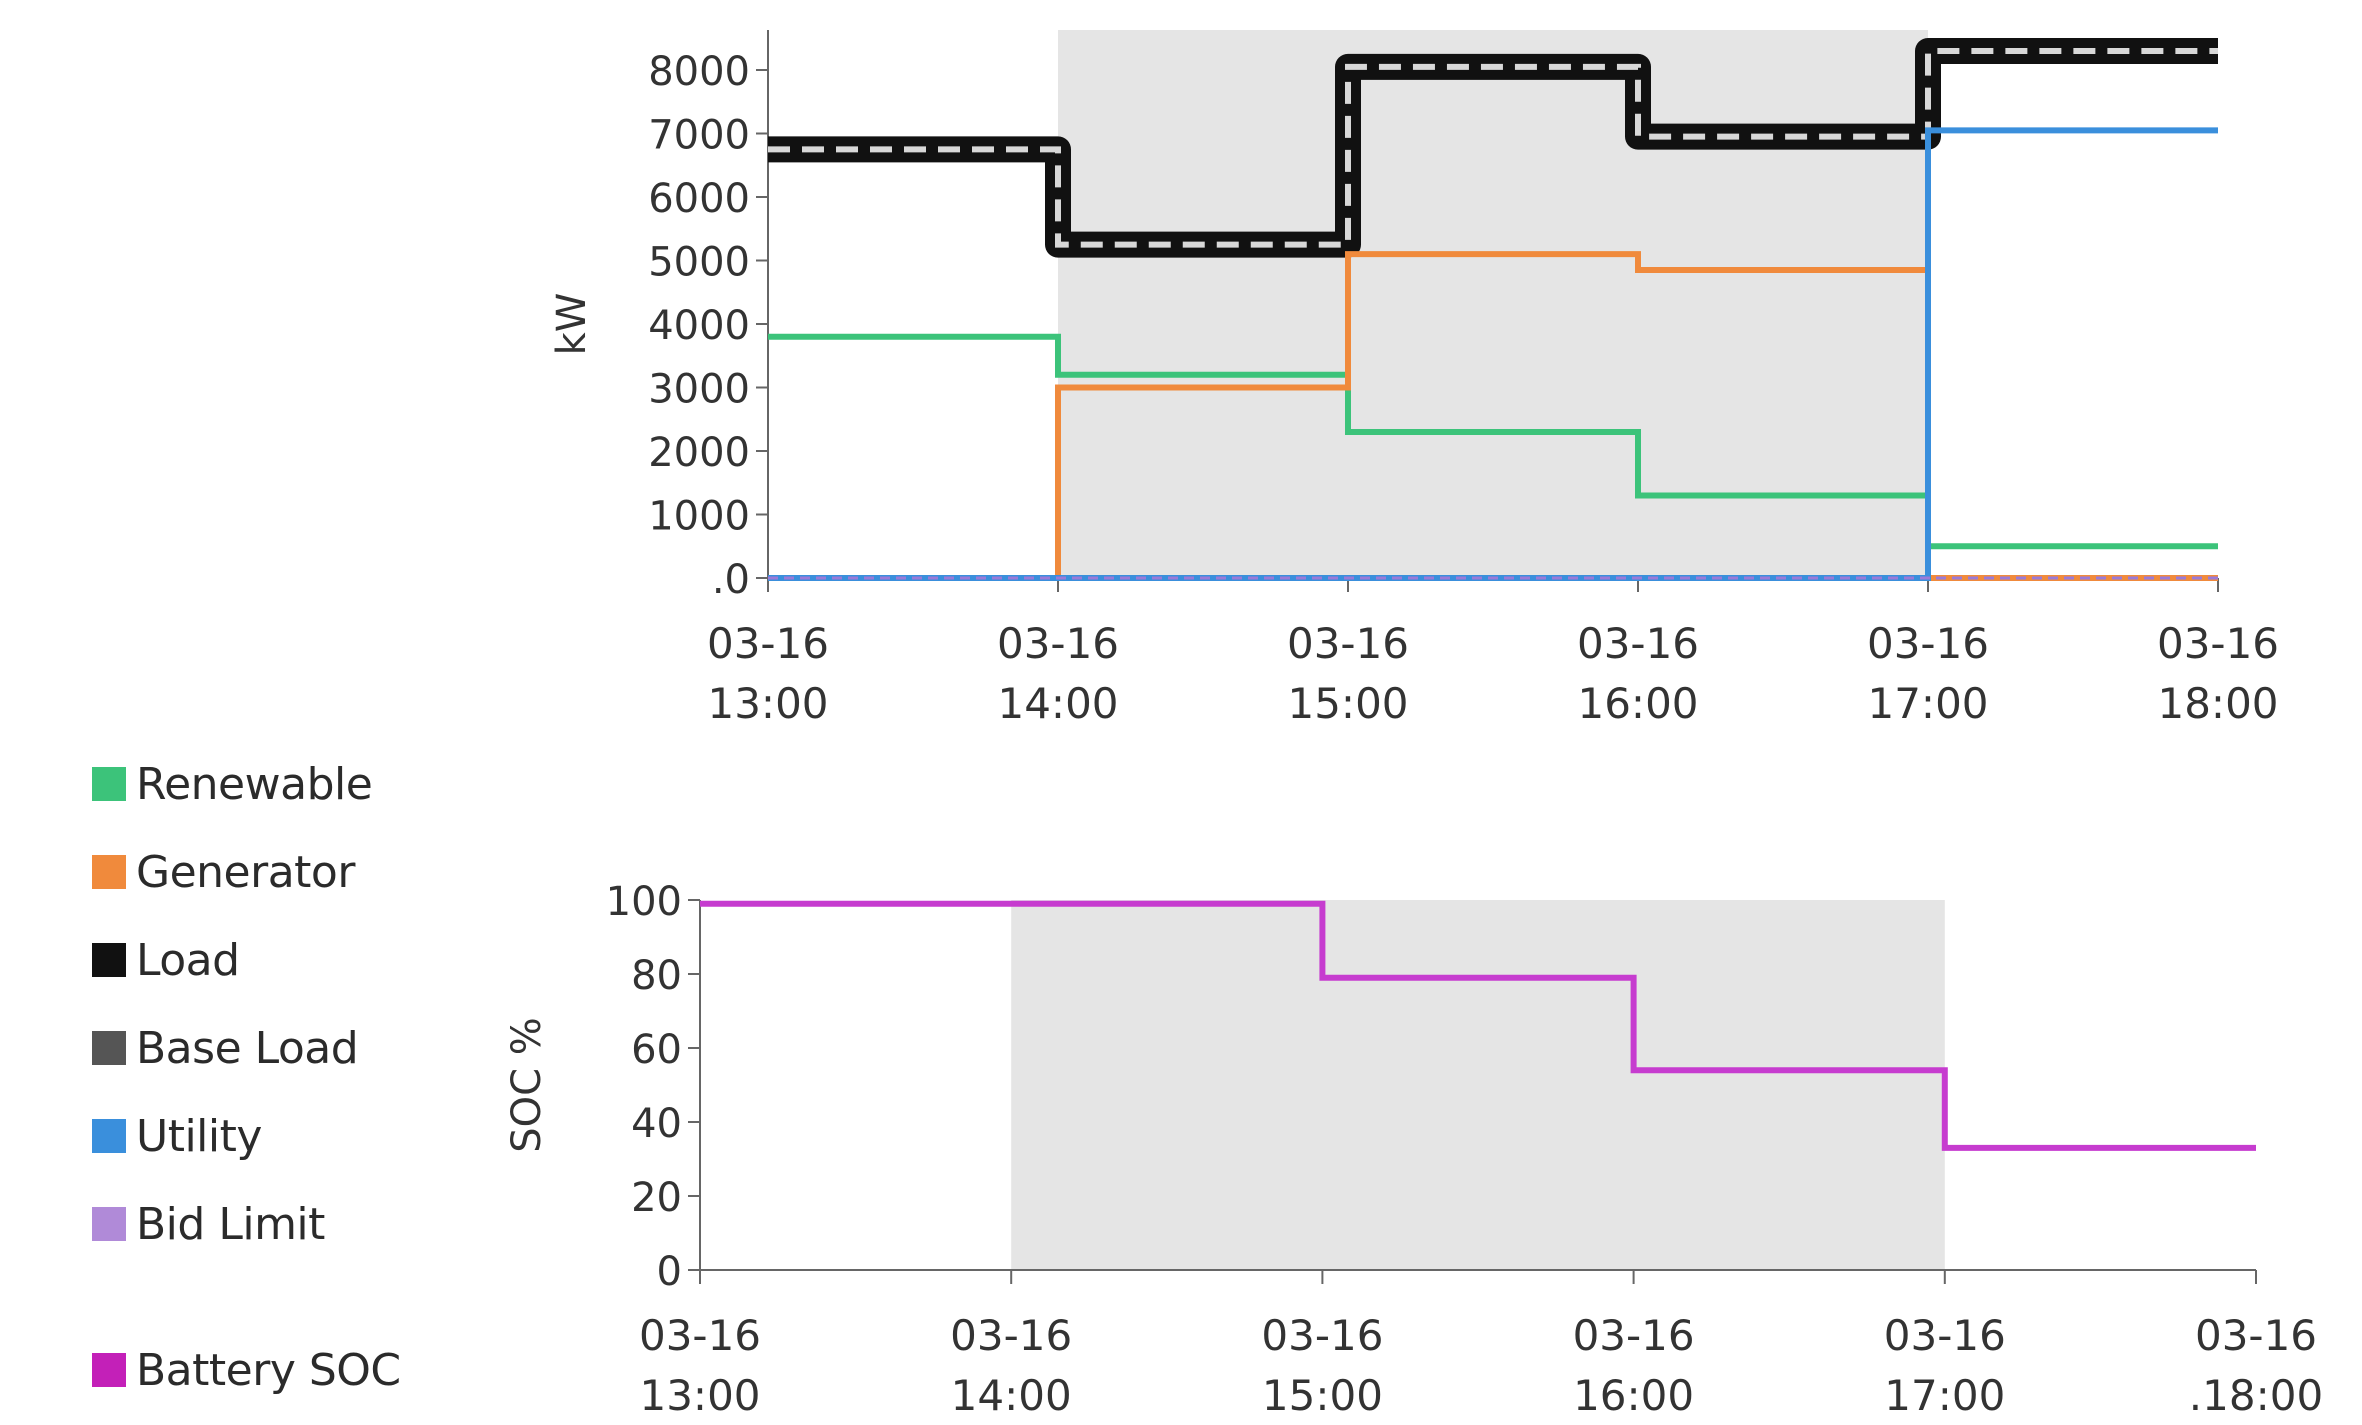  I want to click on soc-y-tick-label: 80, so click(656, 976).